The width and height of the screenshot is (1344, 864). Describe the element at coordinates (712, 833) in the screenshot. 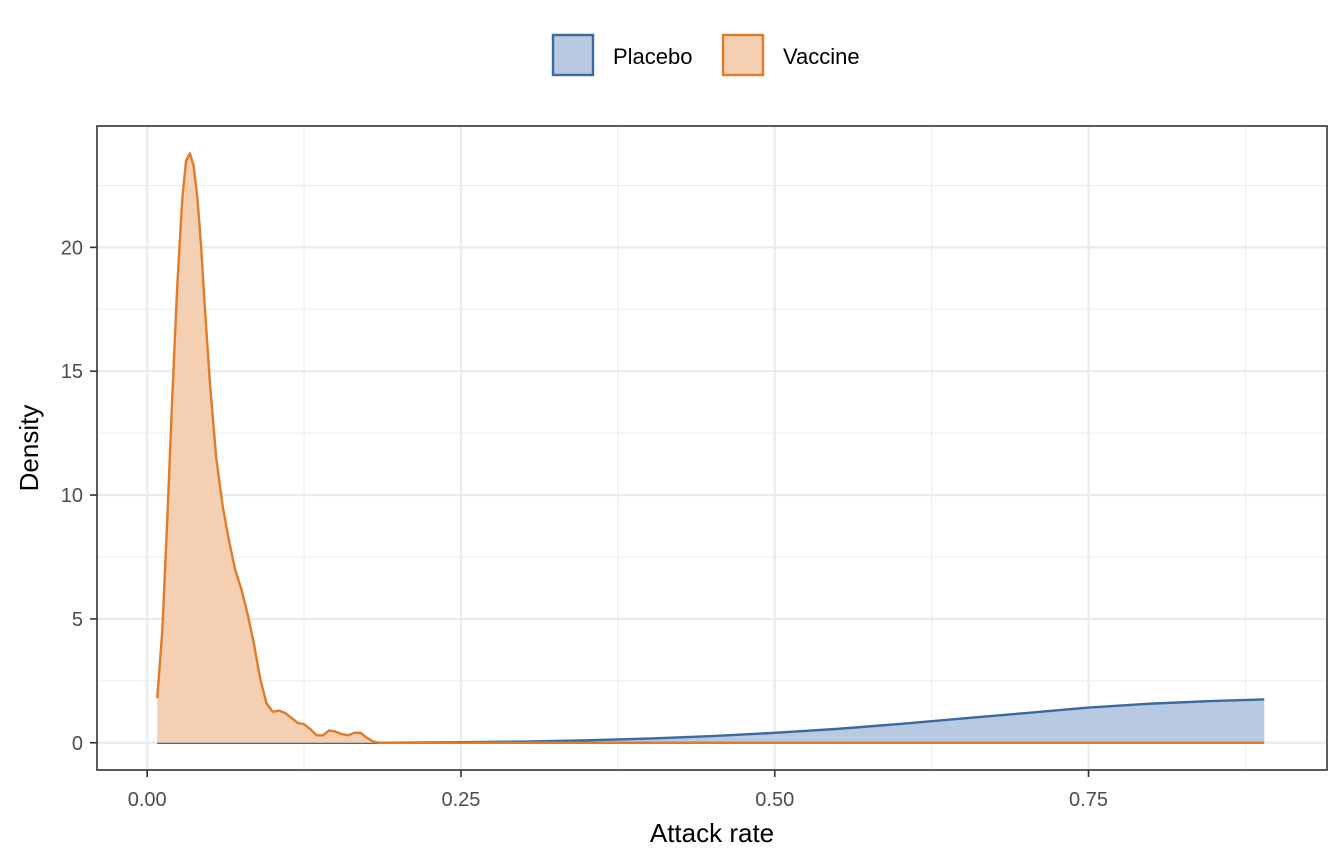

I see `x-axis-title: Attack rate` at that location.